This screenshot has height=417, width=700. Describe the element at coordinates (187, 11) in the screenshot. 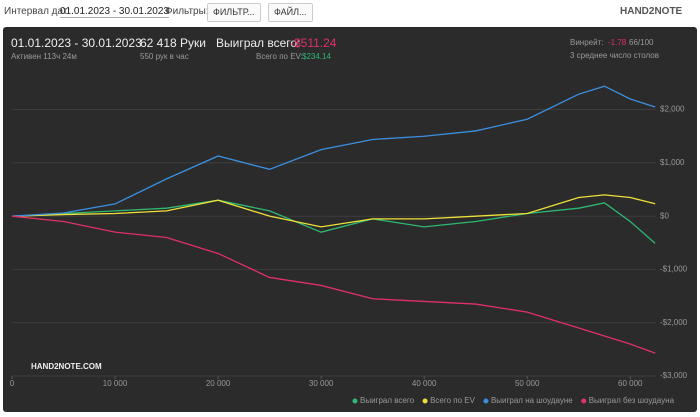

I see `filters-label: Фильтры:` at that location.